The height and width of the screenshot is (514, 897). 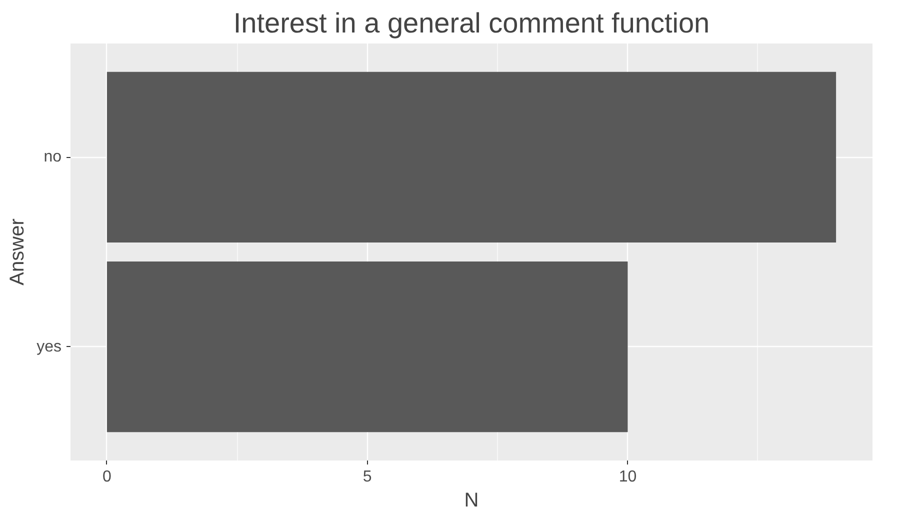 What do you see at coordinates (107, 477) in the screenshot?
I see `x-tick-label: 0` at bounding box center [107, 477].